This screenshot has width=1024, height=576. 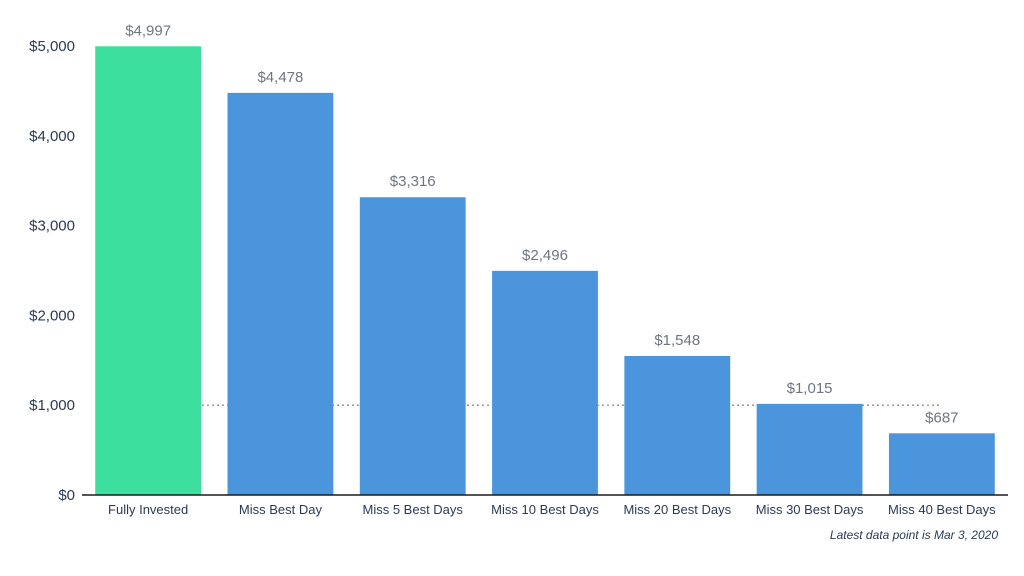 I want to click on data-label: $4,478, so click(x=280, y=77).